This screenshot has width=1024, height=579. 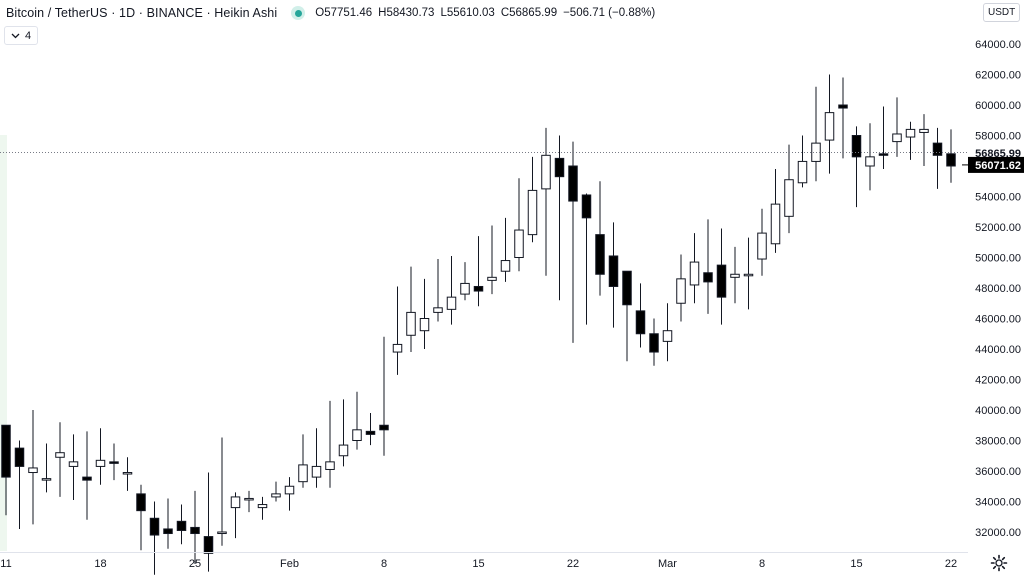 I want to click on high-value: 58430.73, so click(x=410, y=13).